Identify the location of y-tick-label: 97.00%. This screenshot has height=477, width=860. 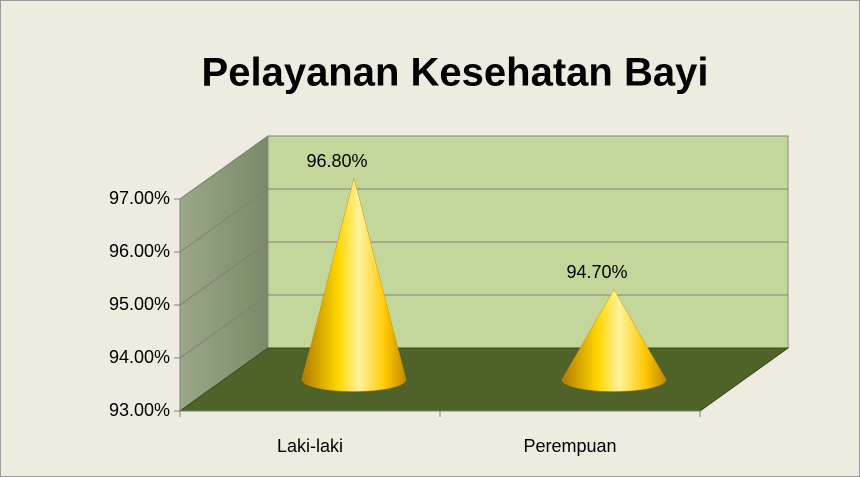
(139, 198).